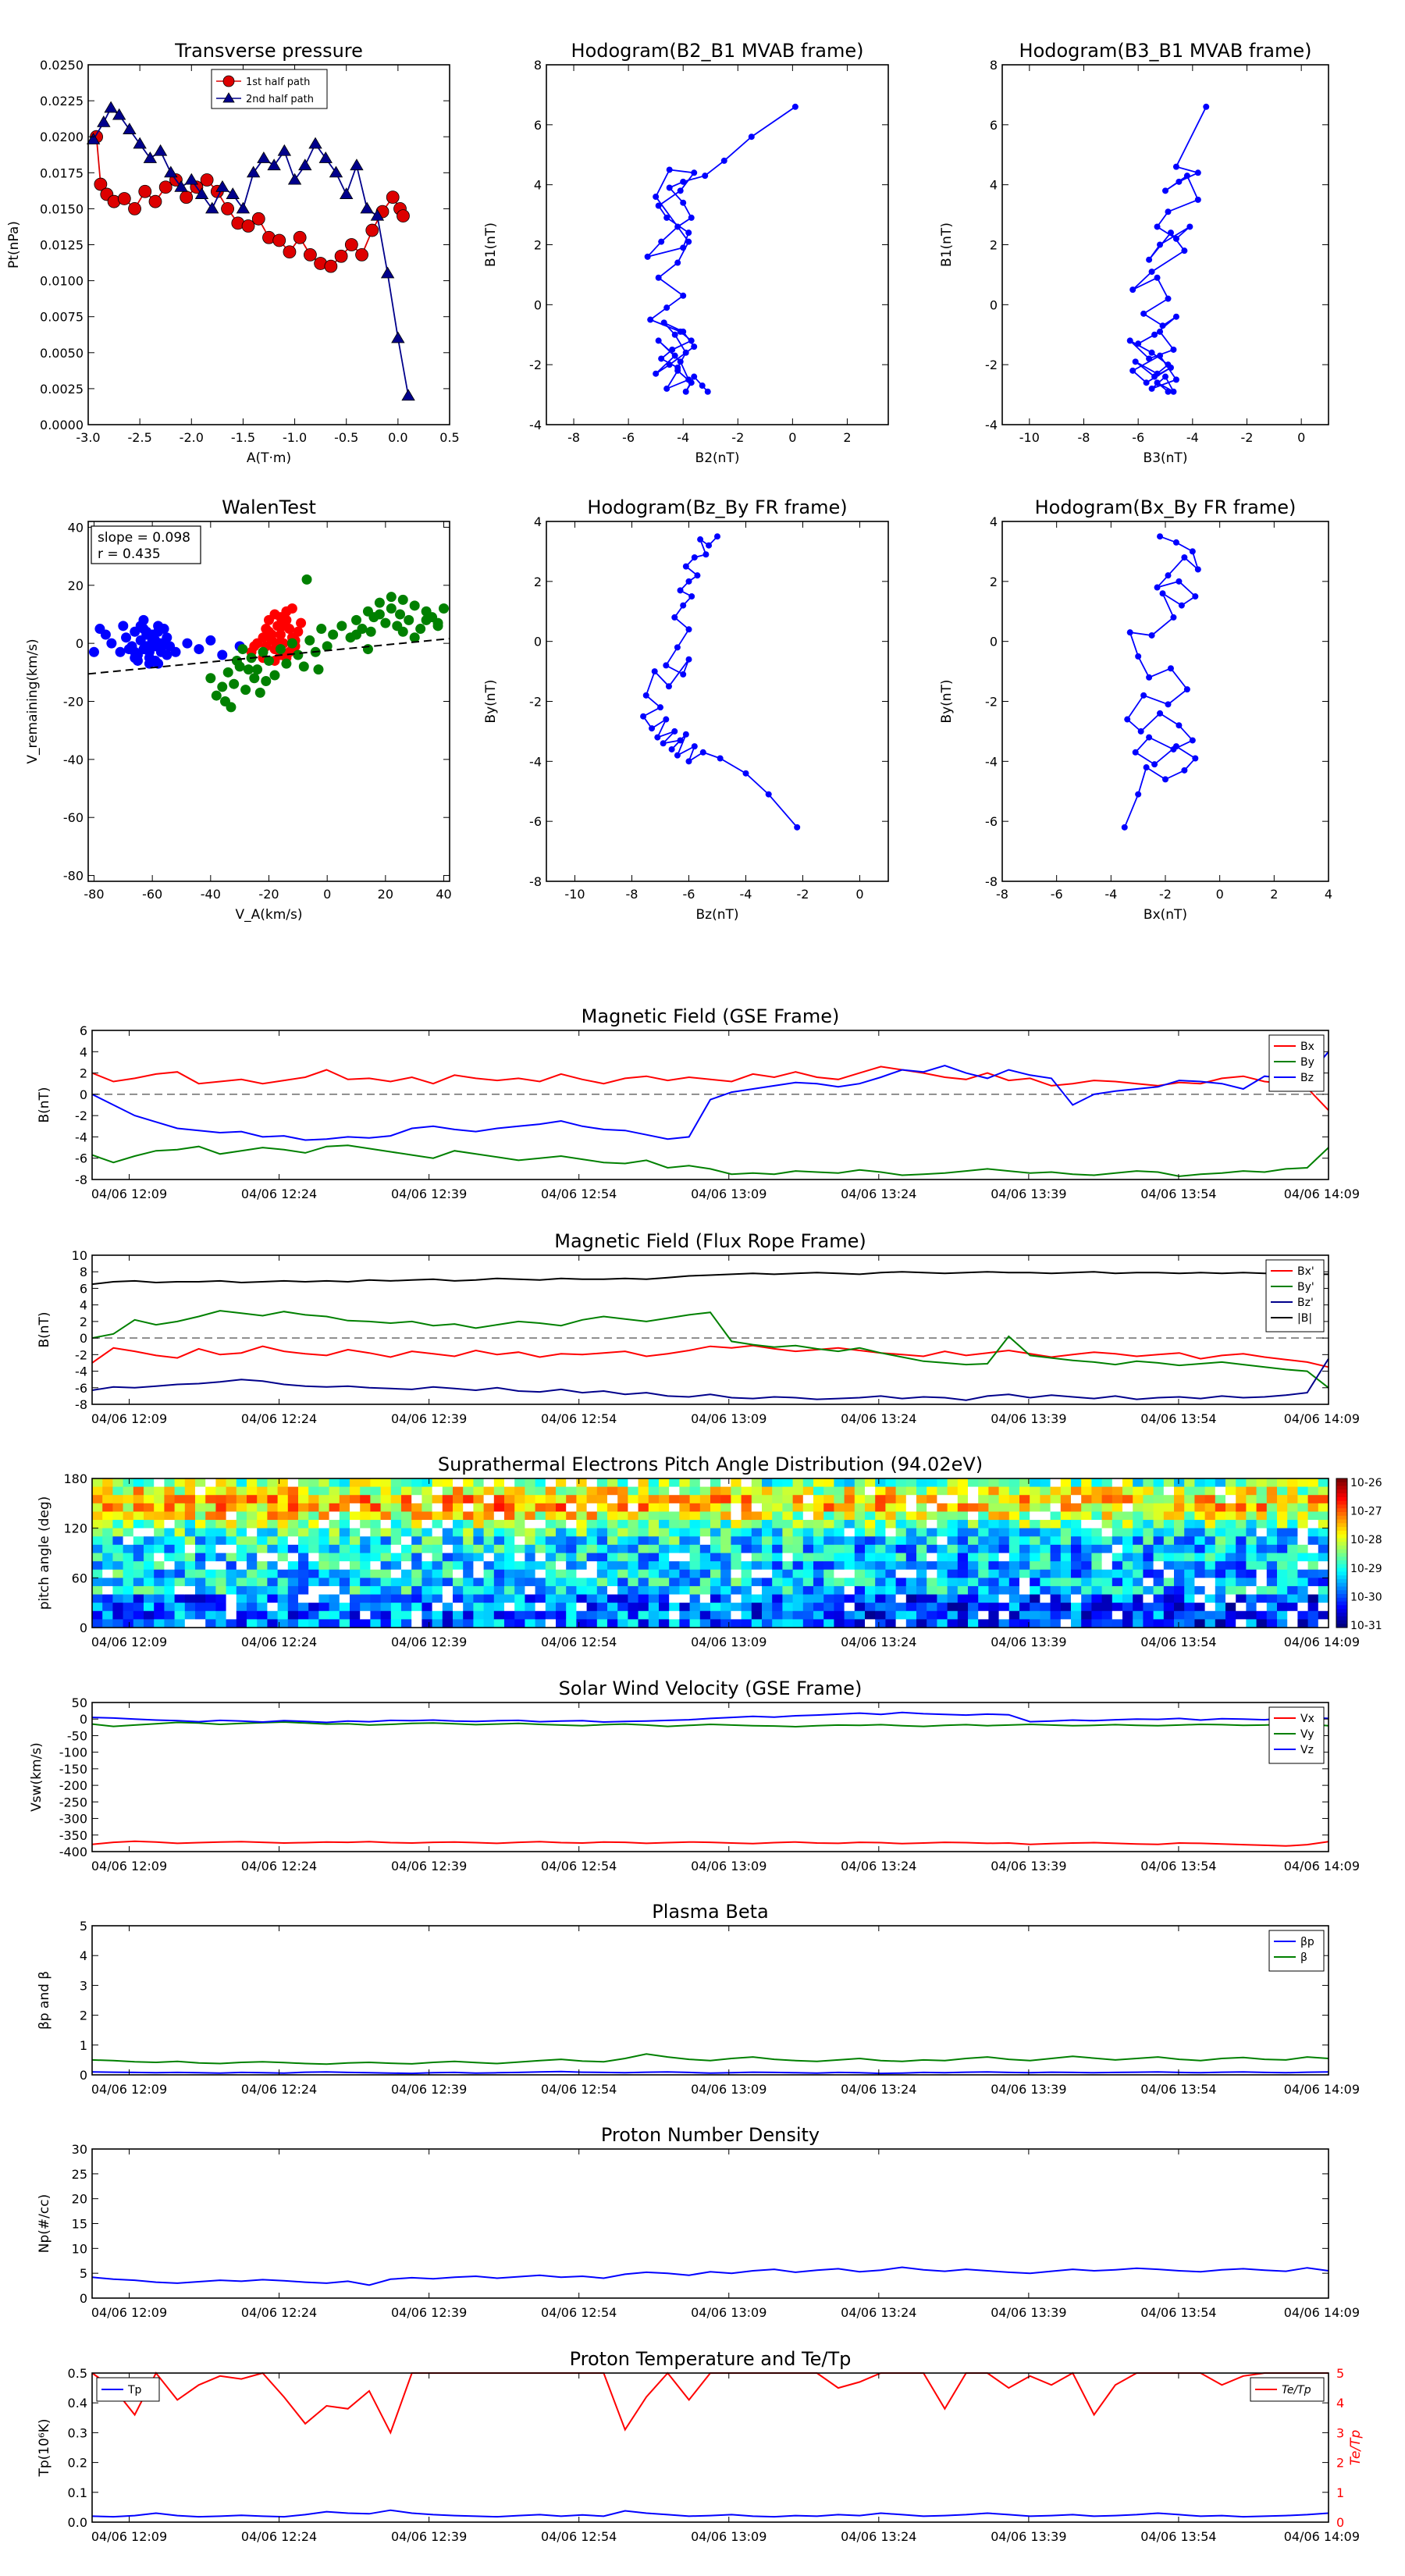  I want to click on y-tick-label: 0.0000, so click(62, 425).